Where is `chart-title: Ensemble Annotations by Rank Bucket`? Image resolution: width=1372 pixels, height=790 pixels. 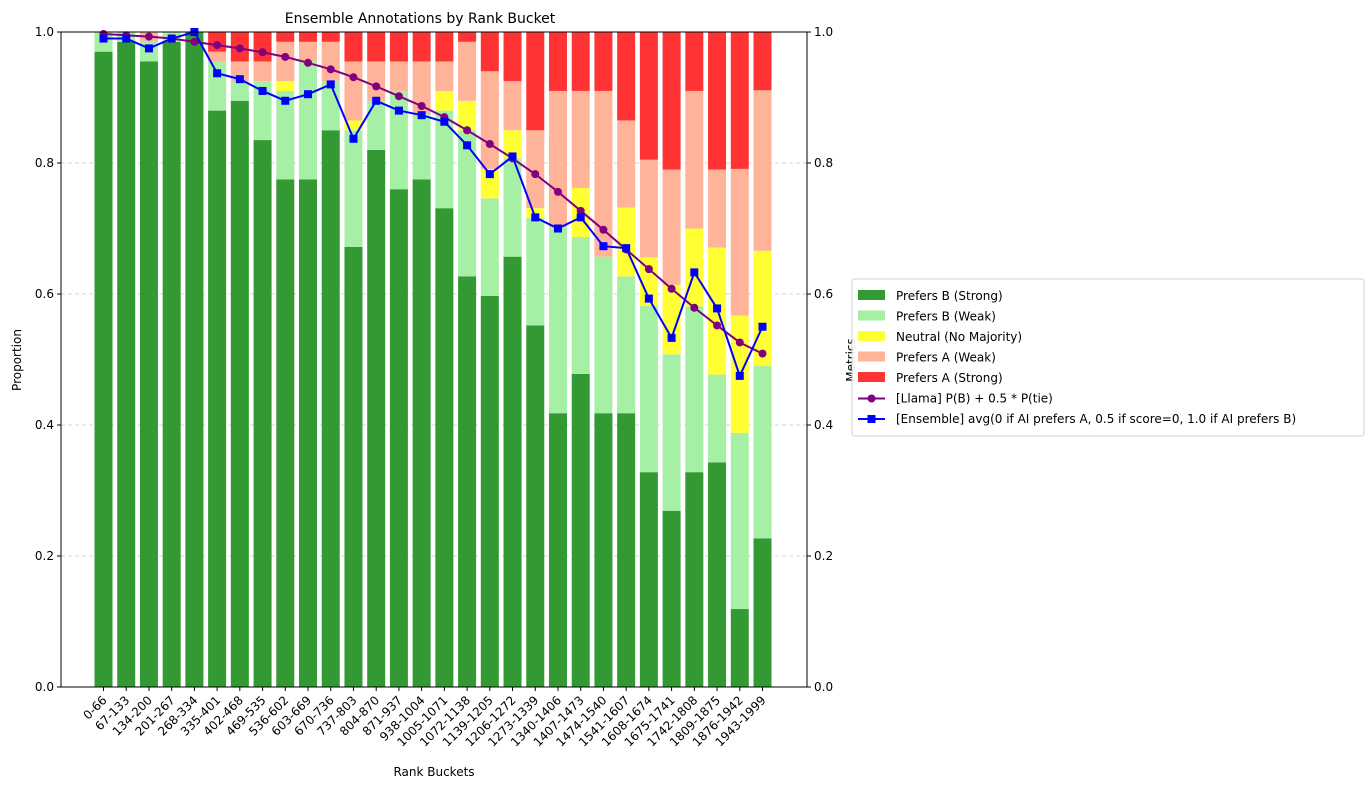
chart-title: Ensemble Annotations by Rank Bucket is located at coordinates (420, 19).